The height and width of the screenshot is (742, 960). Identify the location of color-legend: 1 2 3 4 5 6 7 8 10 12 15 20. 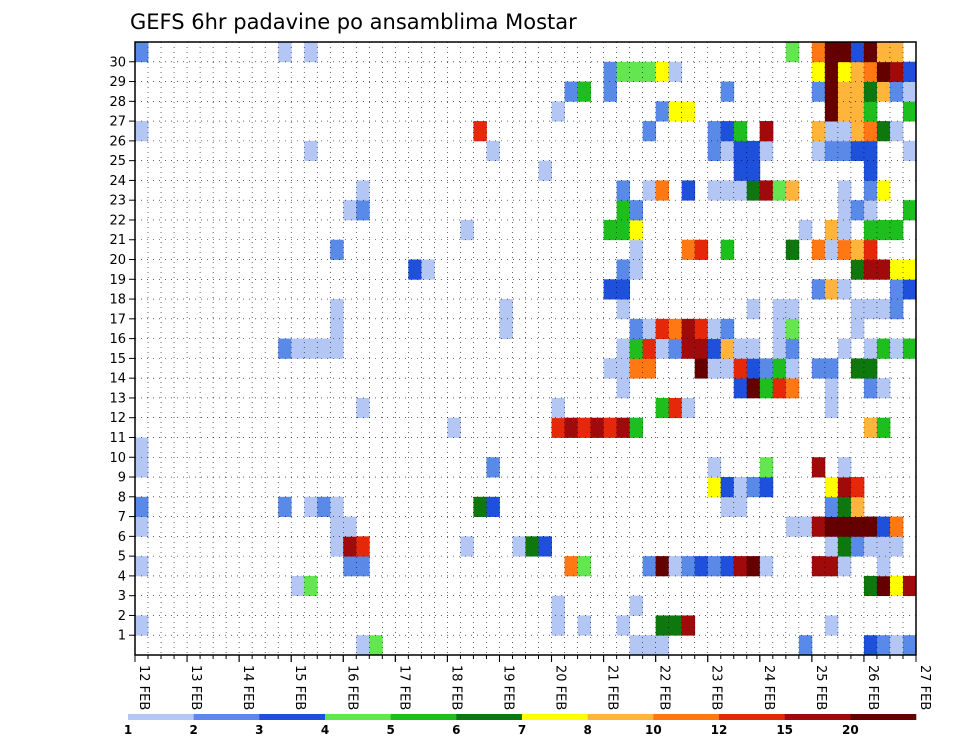
(520, 725).